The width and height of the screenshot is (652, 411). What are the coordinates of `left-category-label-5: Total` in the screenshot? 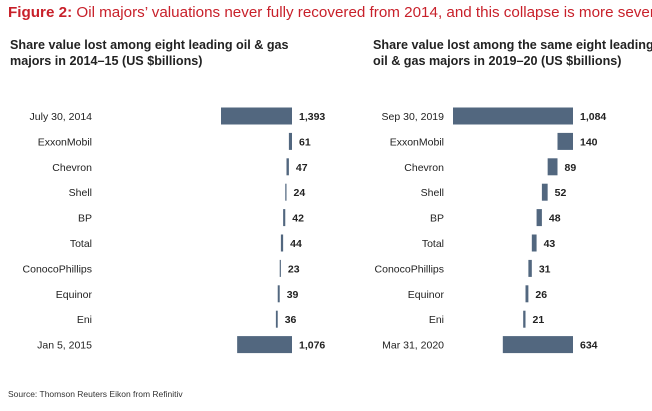 It's located at (81, 244).